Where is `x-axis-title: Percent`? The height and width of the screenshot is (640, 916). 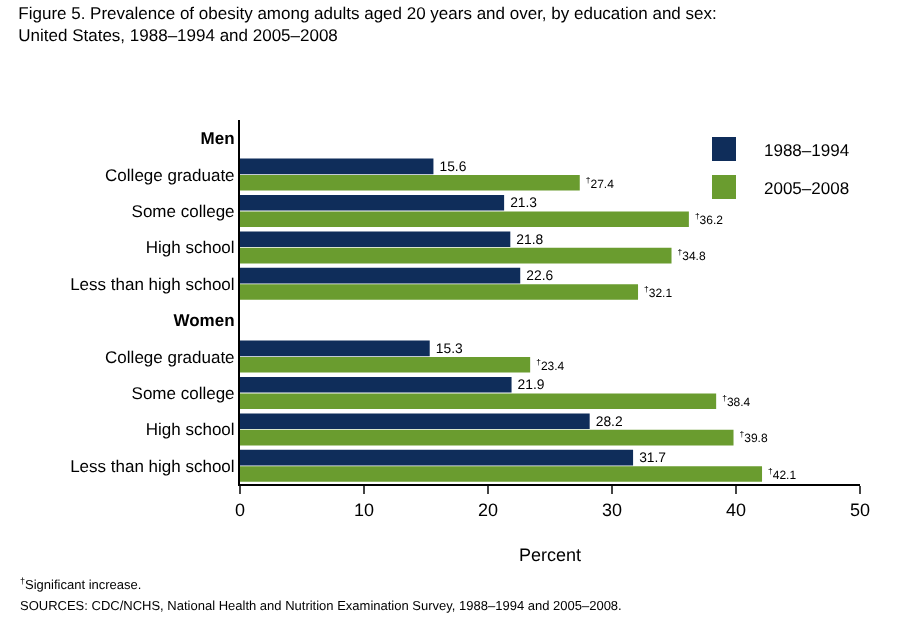 x-axis-title: Percent is located at coordinates (550, 555).